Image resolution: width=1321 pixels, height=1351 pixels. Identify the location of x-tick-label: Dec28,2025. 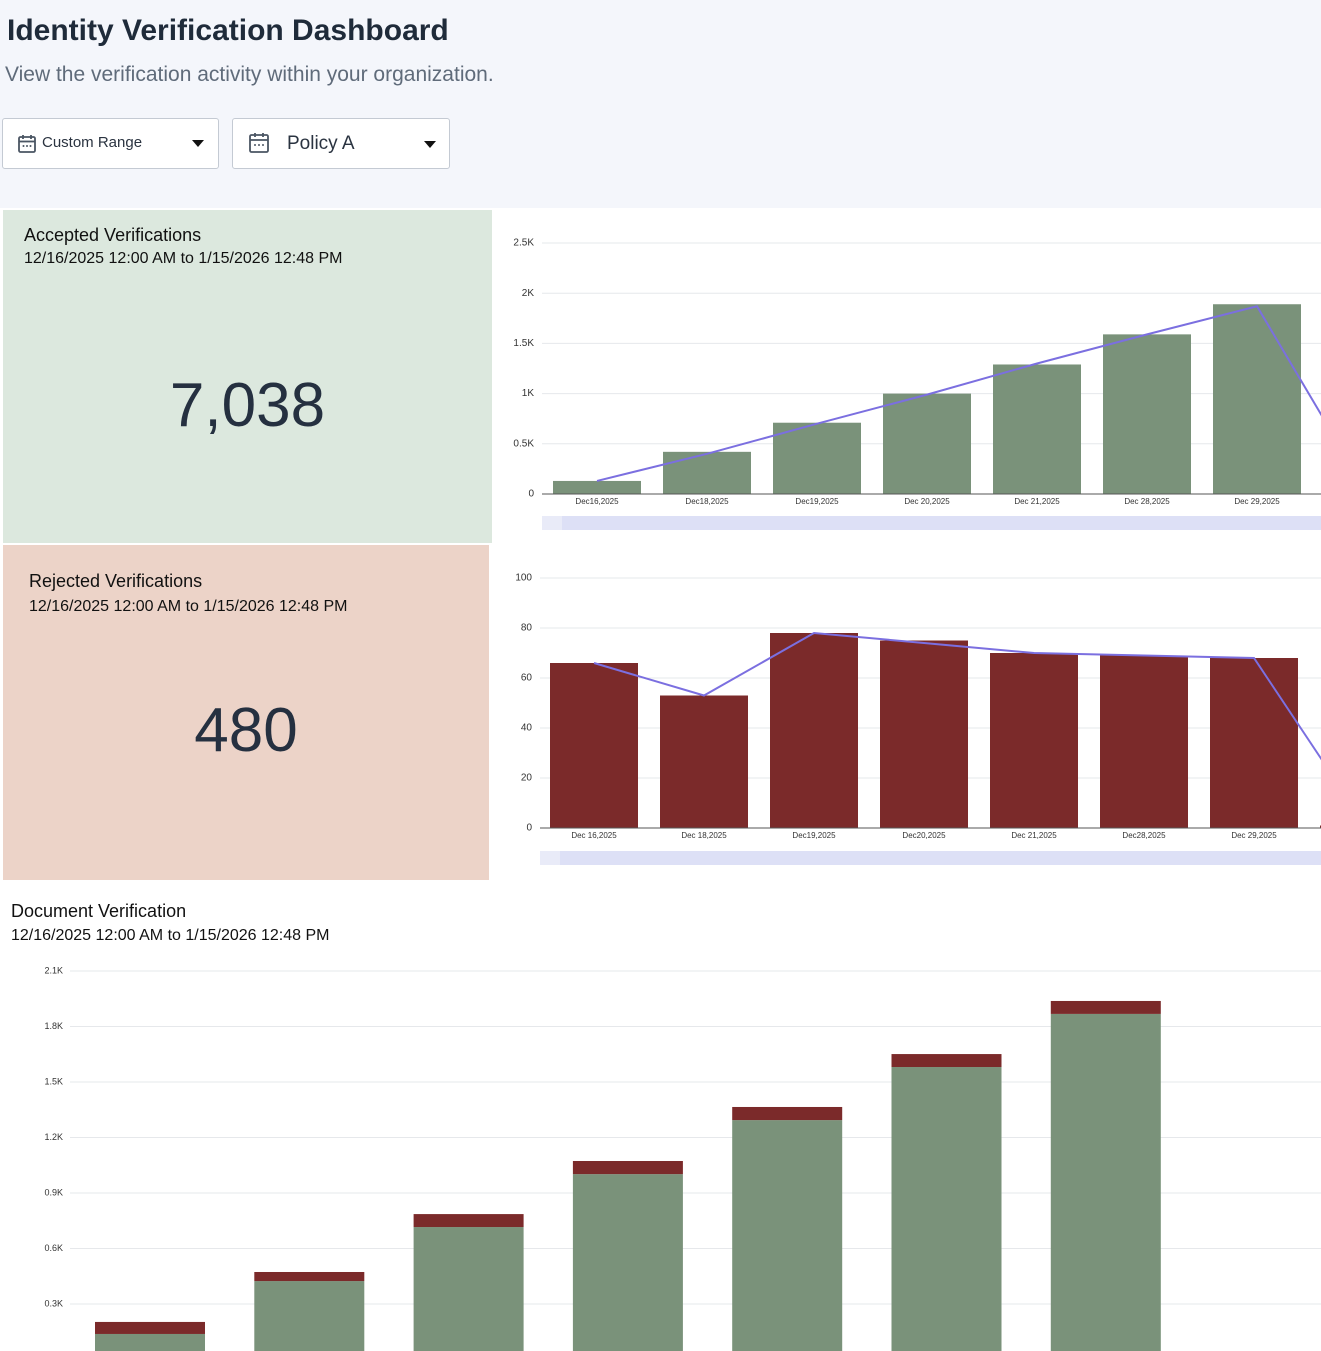
(1144, 835).